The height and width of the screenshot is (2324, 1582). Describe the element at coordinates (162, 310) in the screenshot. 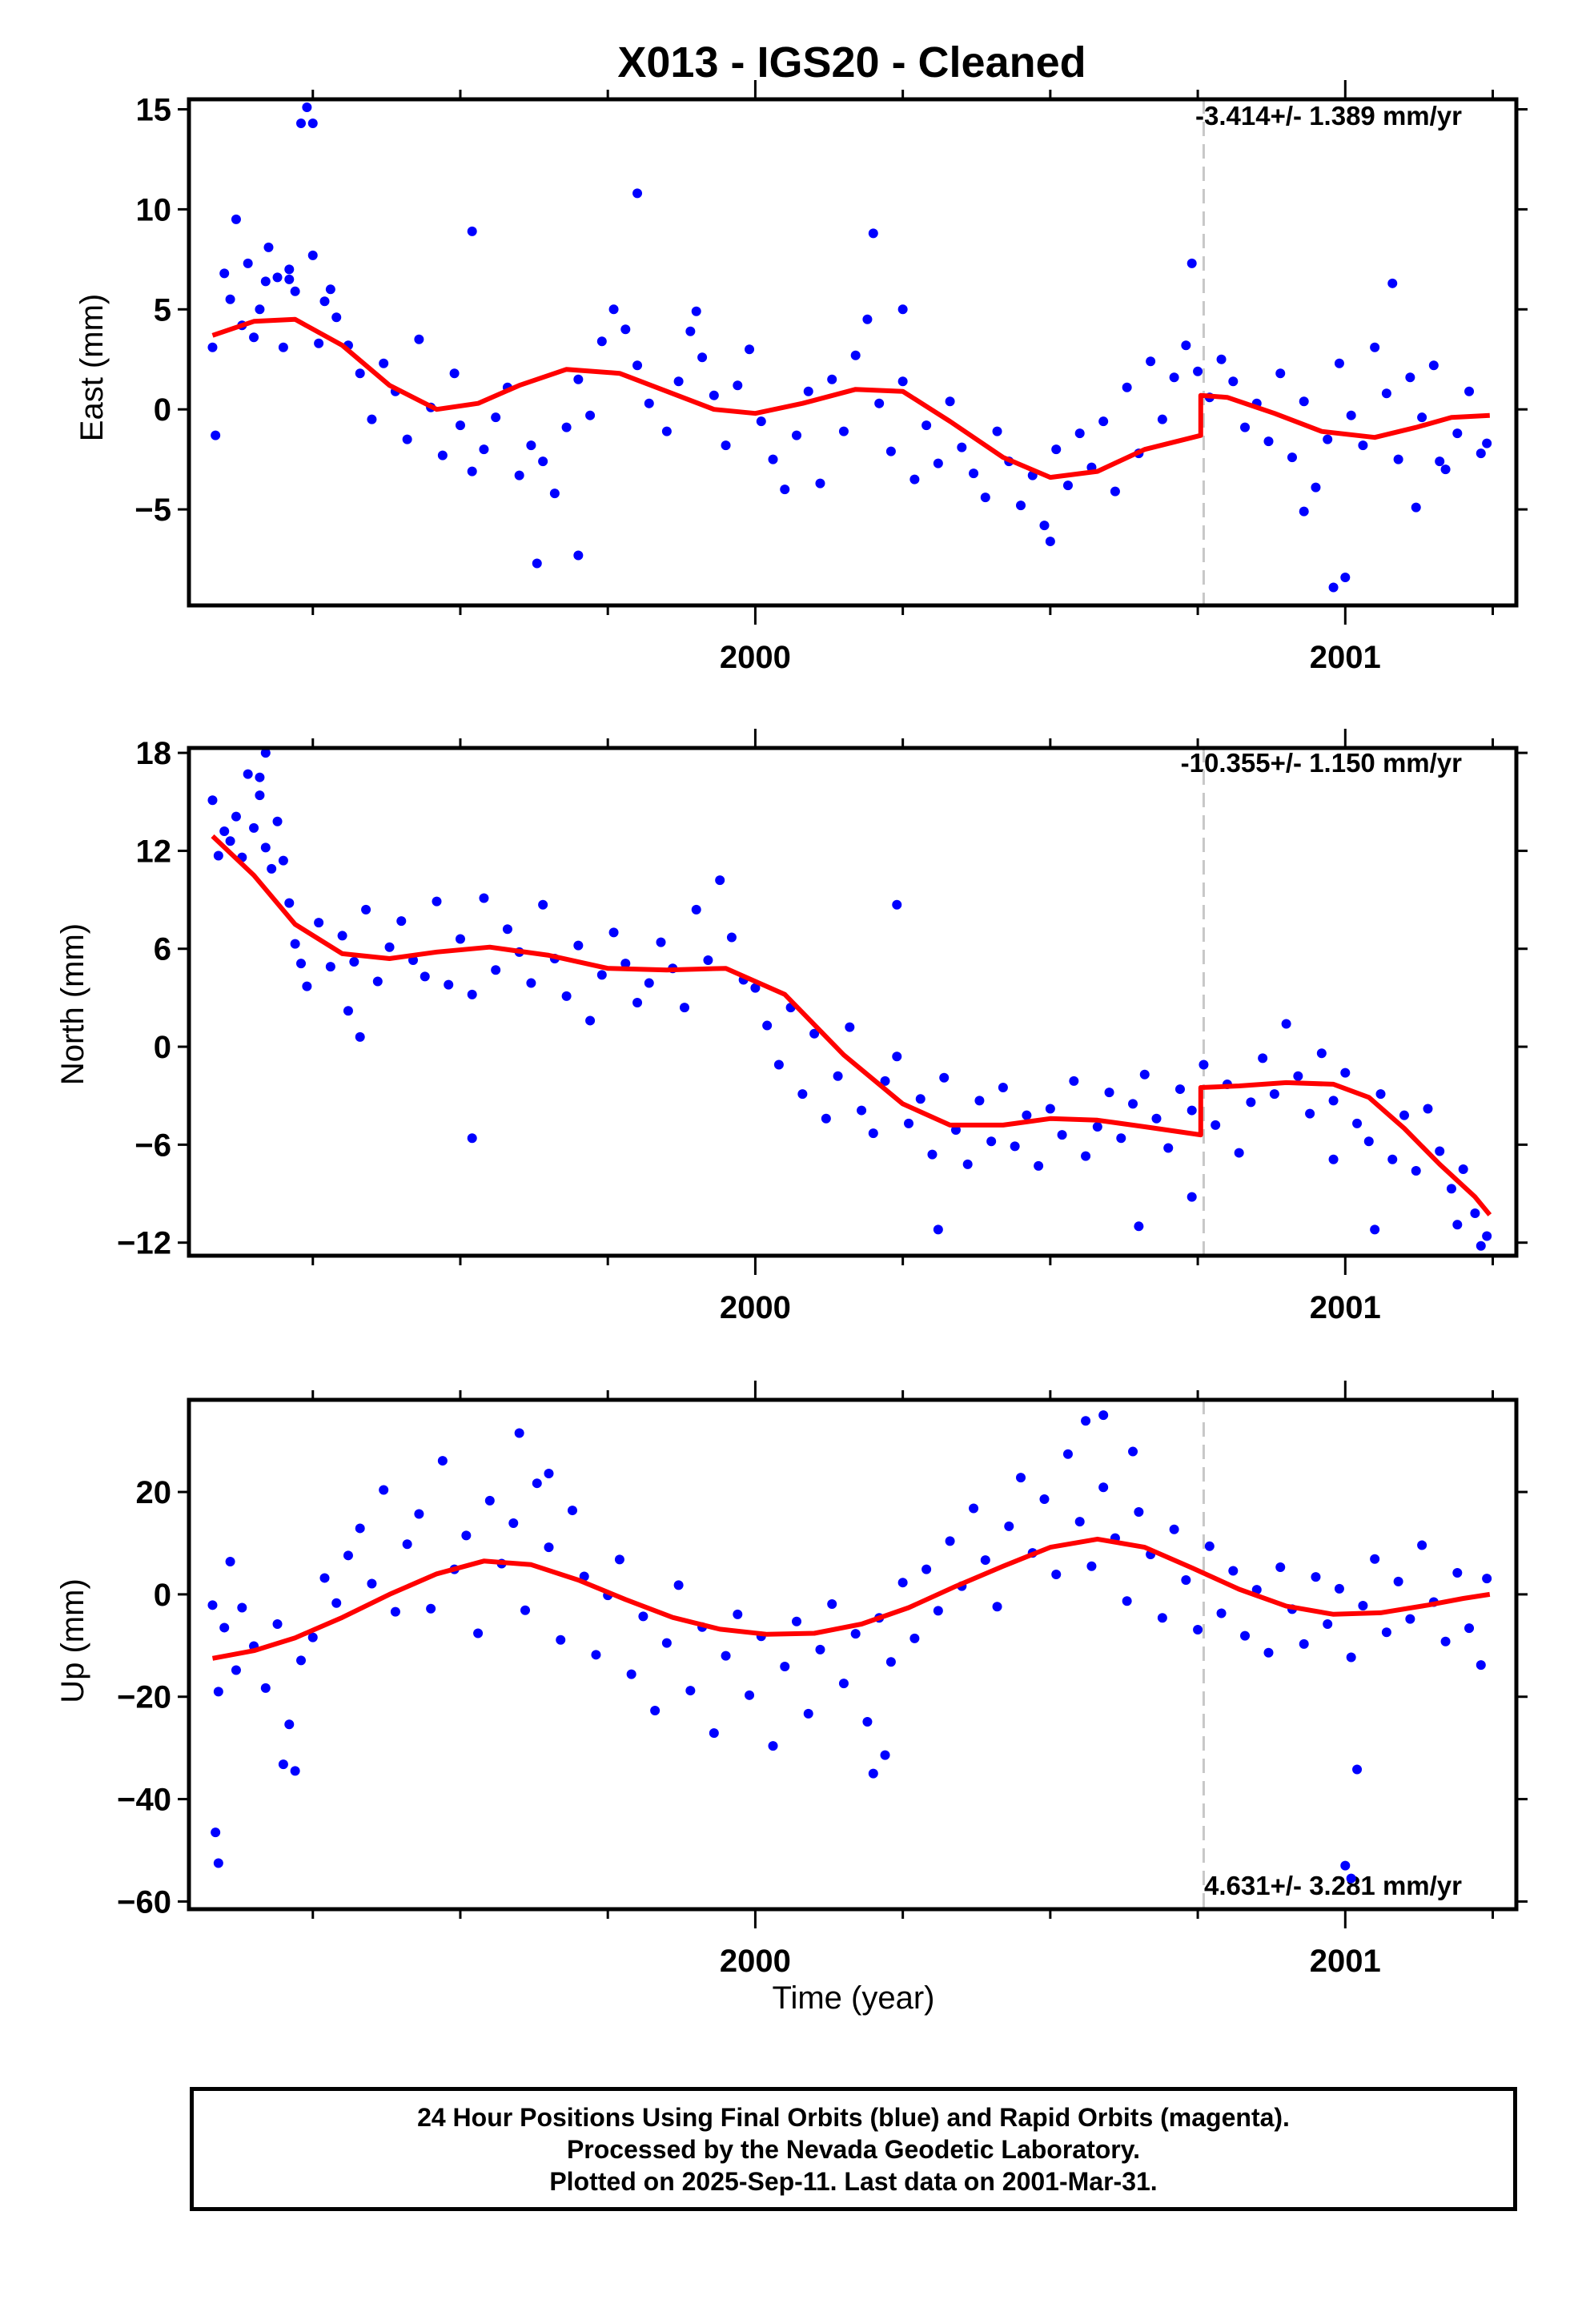

I see `east-ytick-label: 5` at that location.